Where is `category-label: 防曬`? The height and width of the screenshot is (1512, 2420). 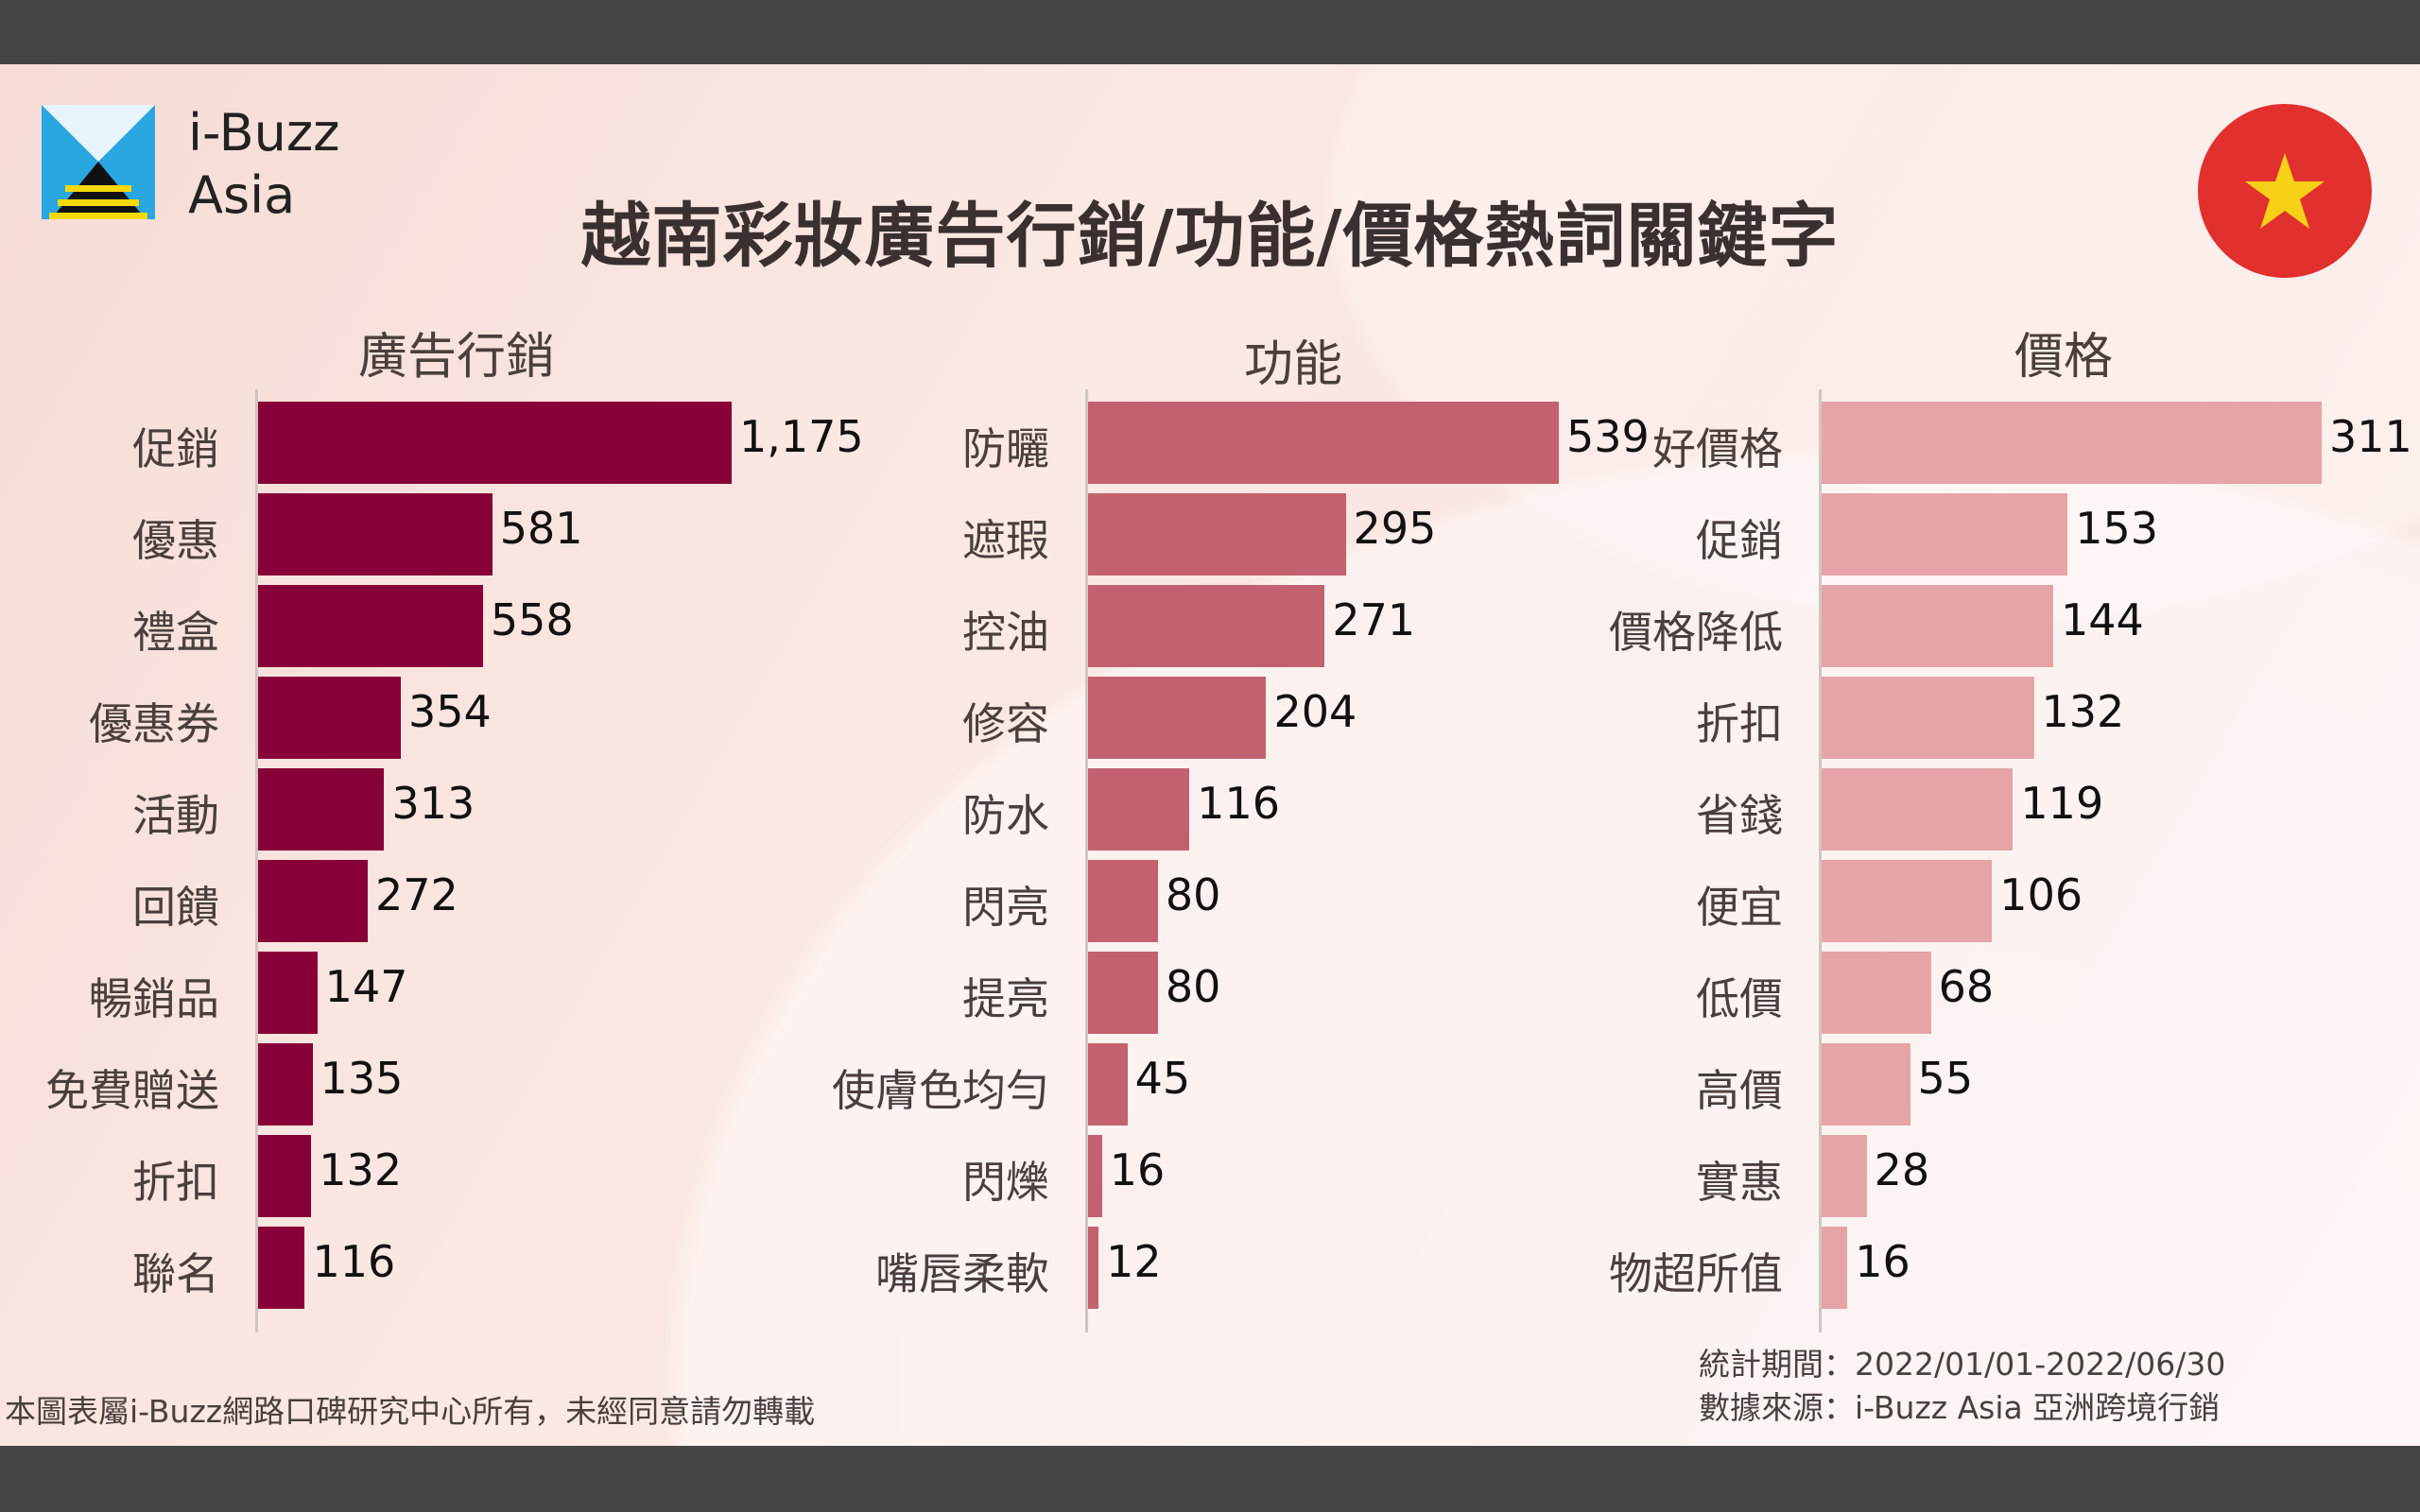
category-label: 防曬 is located at coordinates (1005, 448).